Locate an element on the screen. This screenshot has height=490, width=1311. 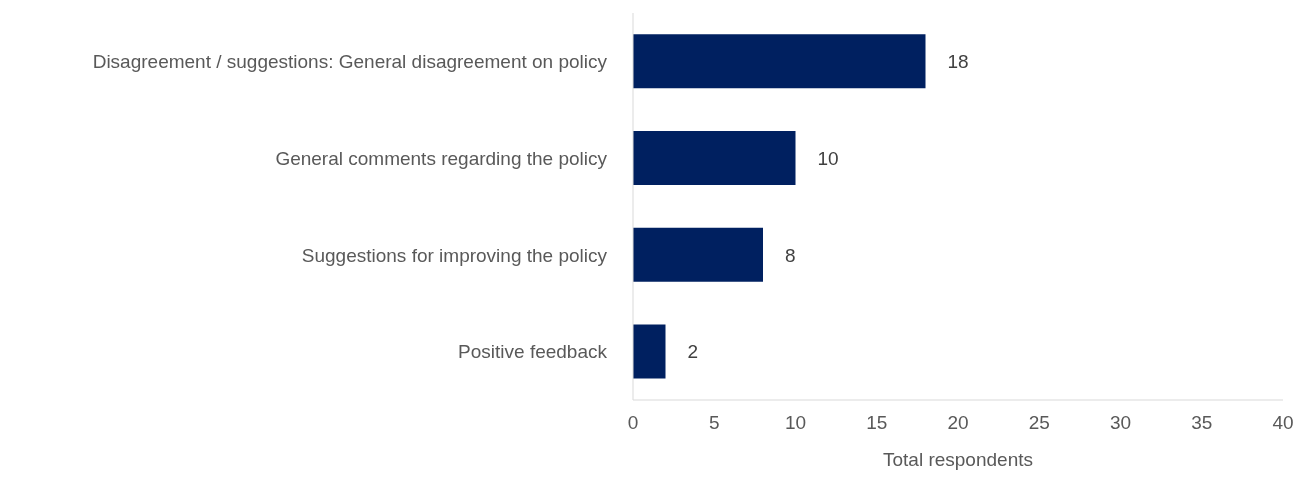
y-tick-label: Suggestions for improving the policy is located at coordinates (454, 255).